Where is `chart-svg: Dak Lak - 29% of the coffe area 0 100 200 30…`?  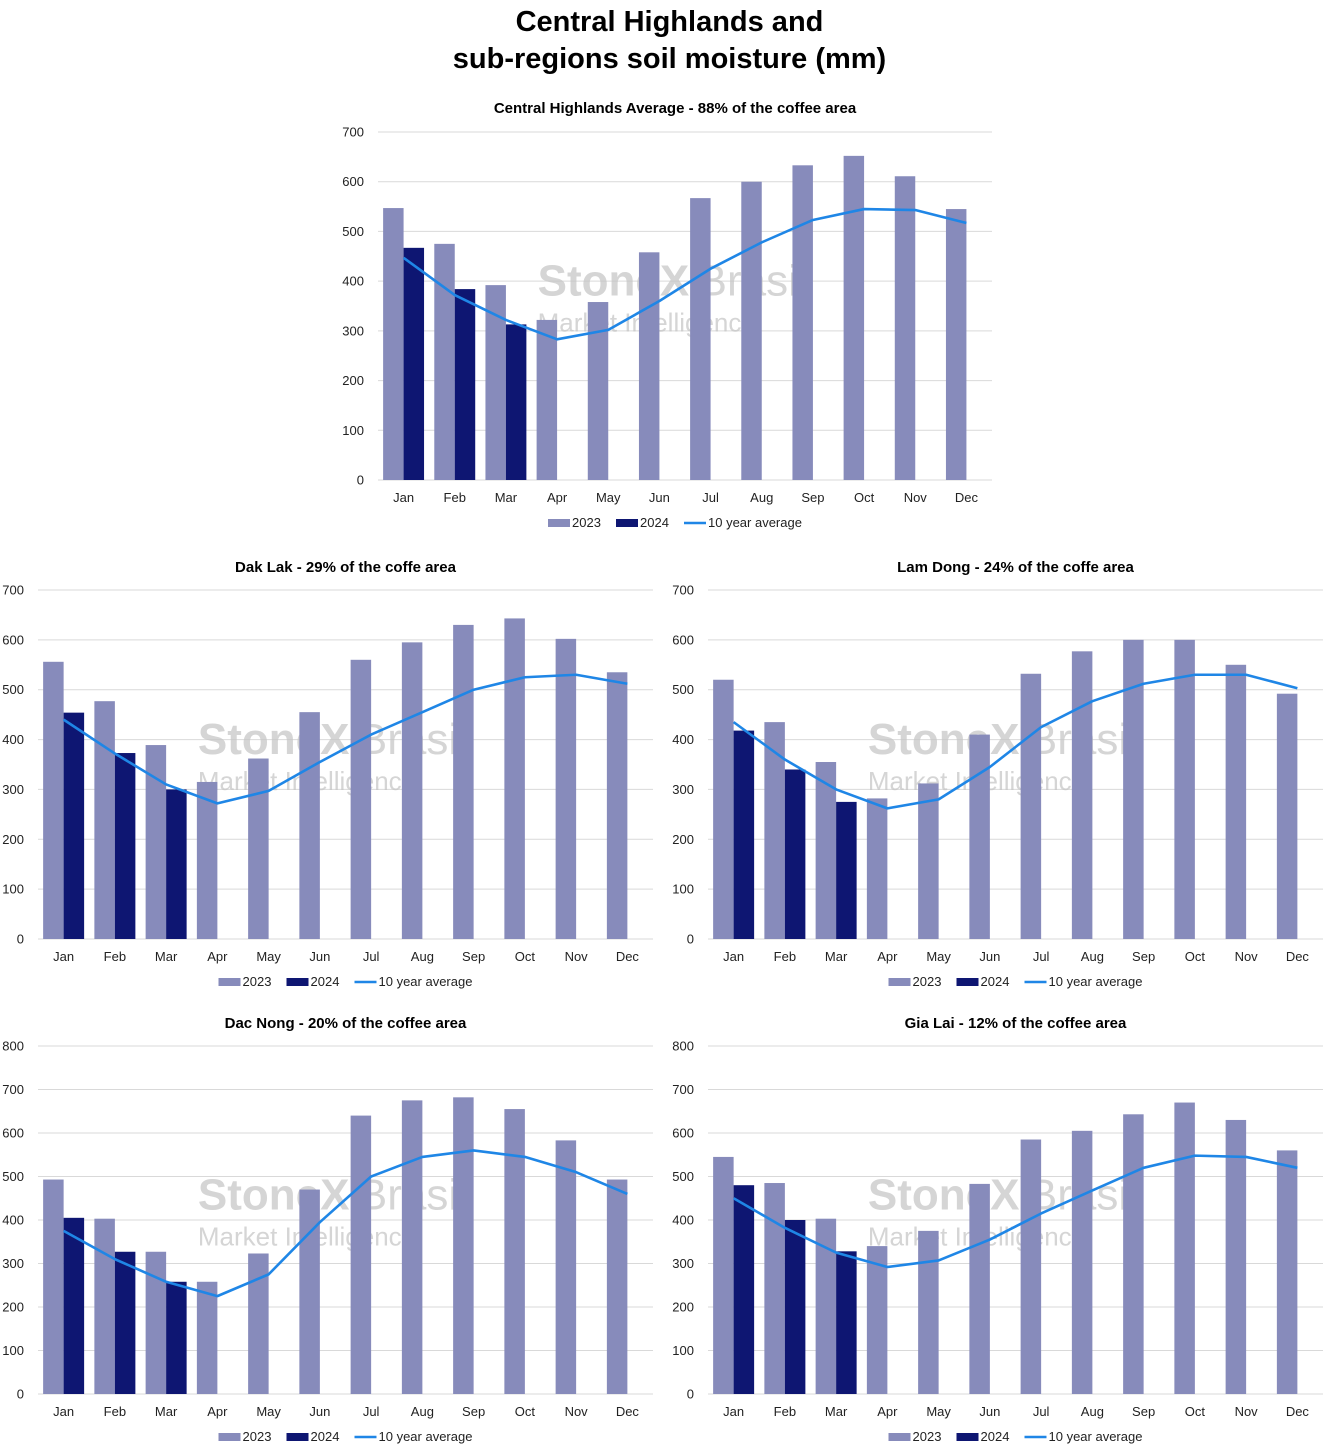 chart-svg: Dak Lak - 29% of the coffe area 0 100 200 30… is located at coordinates (327, 774).